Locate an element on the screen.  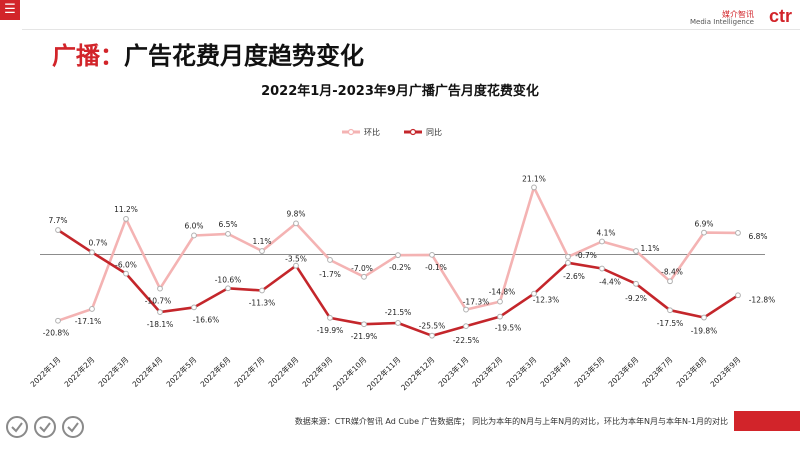
x-tick-label: 2022年5月 is located at coordinates (181, 371).